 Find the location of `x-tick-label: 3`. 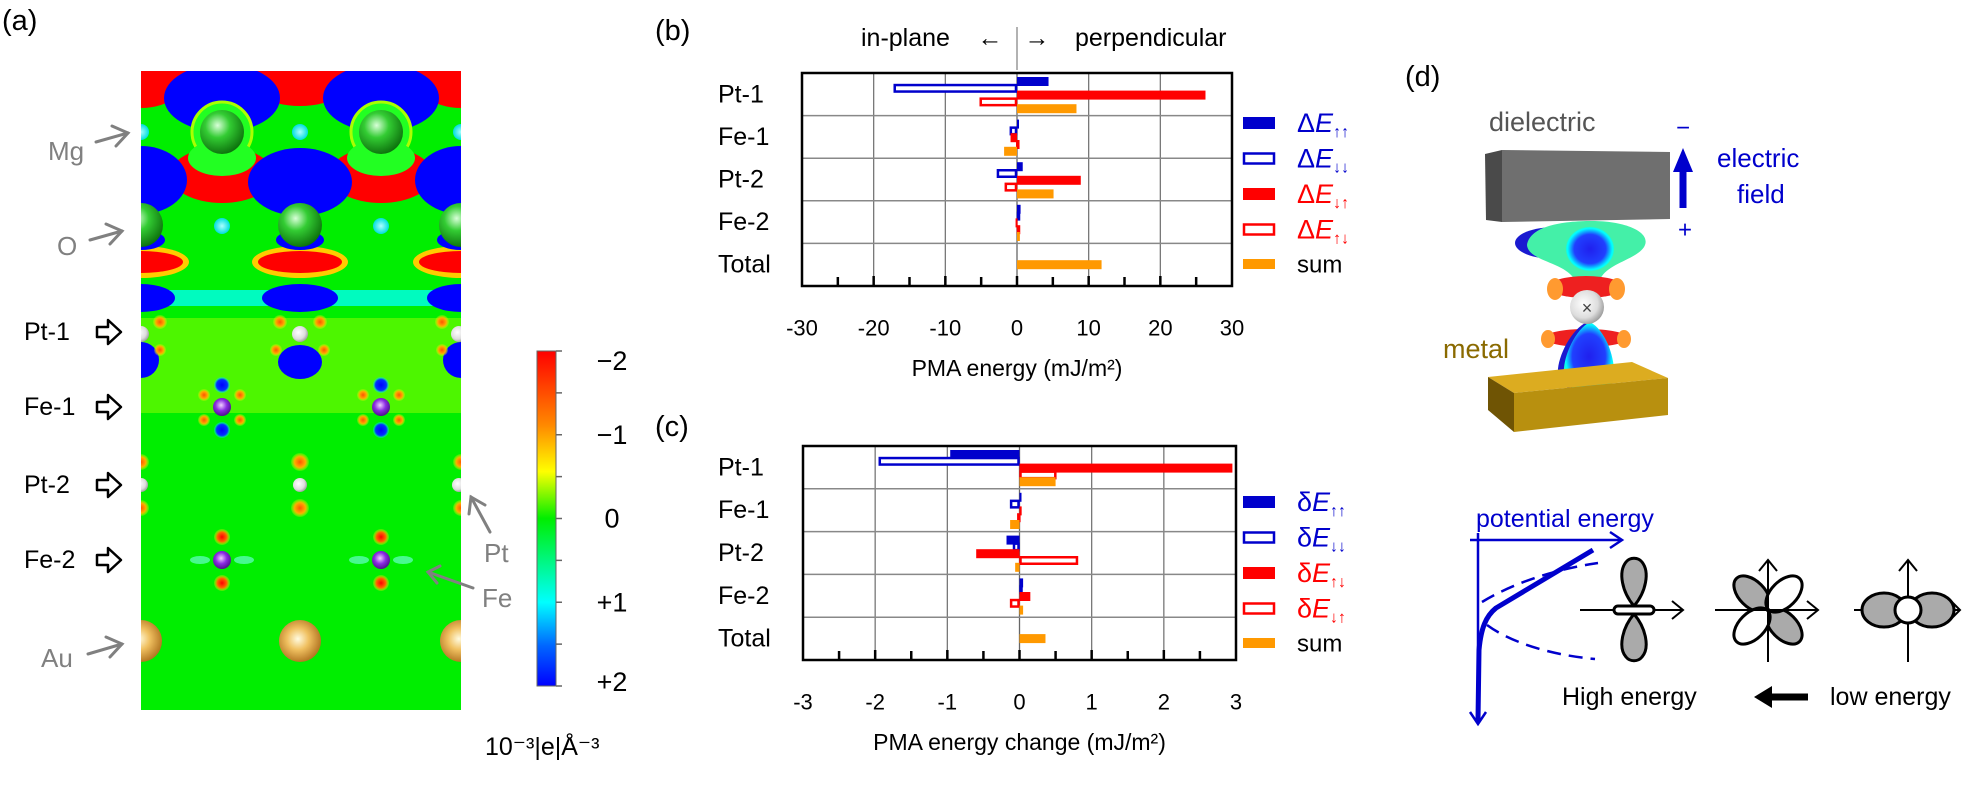

x-tick-label: 3 is located at coordinates (1236, 702).